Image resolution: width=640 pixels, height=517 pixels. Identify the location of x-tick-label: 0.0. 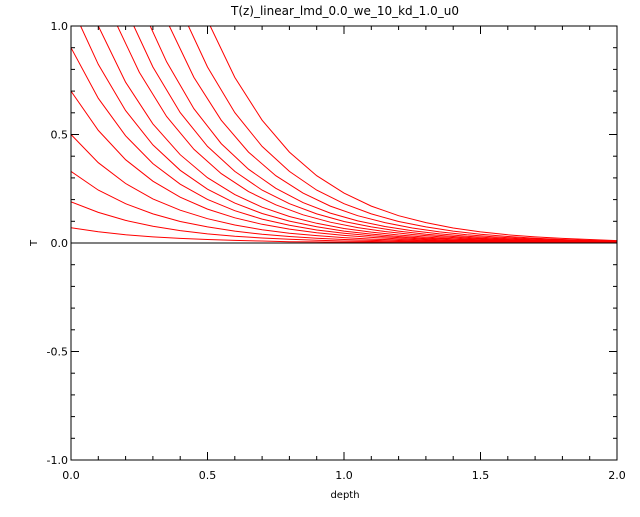
(71, 475).